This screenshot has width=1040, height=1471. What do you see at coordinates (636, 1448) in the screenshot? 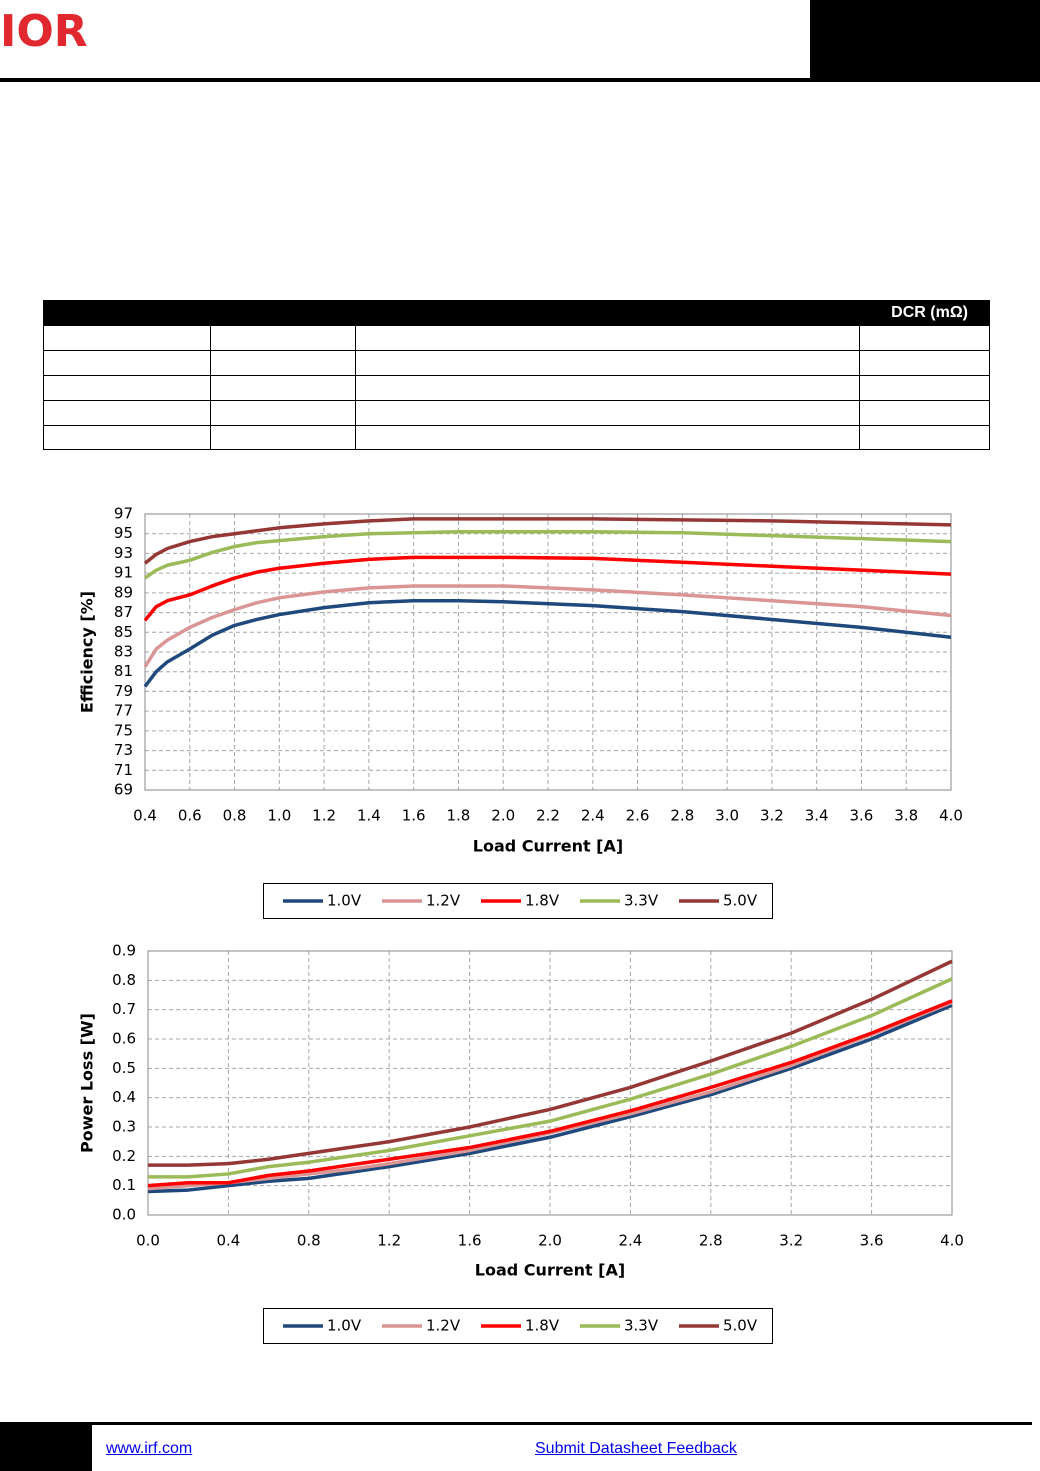
I see `feedback-link: Submit Datasheet Feedback` at bounding box center [636, 1448].